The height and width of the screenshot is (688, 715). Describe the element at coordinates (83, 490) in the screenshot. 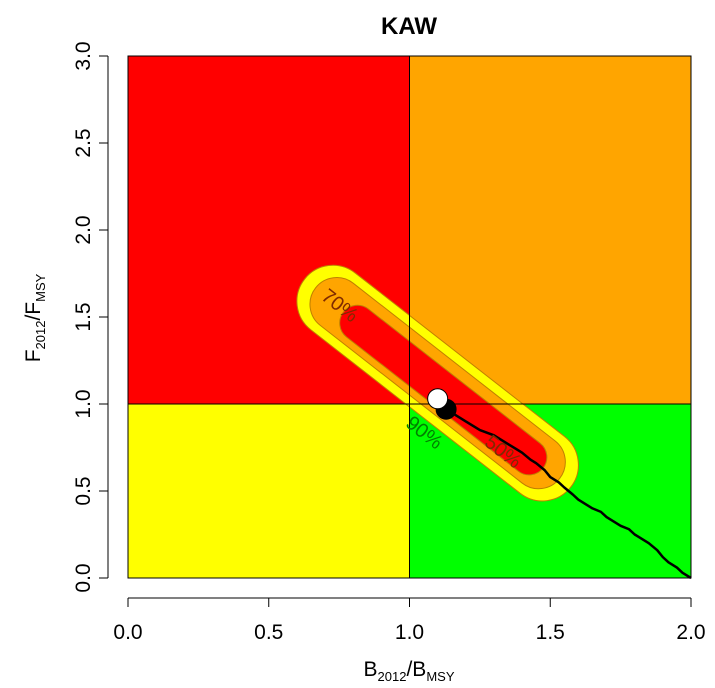

I see `y-tick-label: 0.5` at that location.